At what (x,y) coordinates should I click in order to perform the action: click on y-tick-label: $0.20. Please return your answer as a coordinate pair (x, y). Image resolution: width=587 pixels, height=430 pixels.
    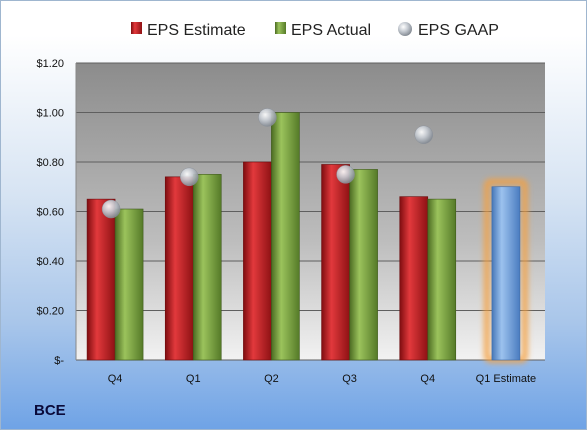
    Looking at the image, I should click on (50, 312).